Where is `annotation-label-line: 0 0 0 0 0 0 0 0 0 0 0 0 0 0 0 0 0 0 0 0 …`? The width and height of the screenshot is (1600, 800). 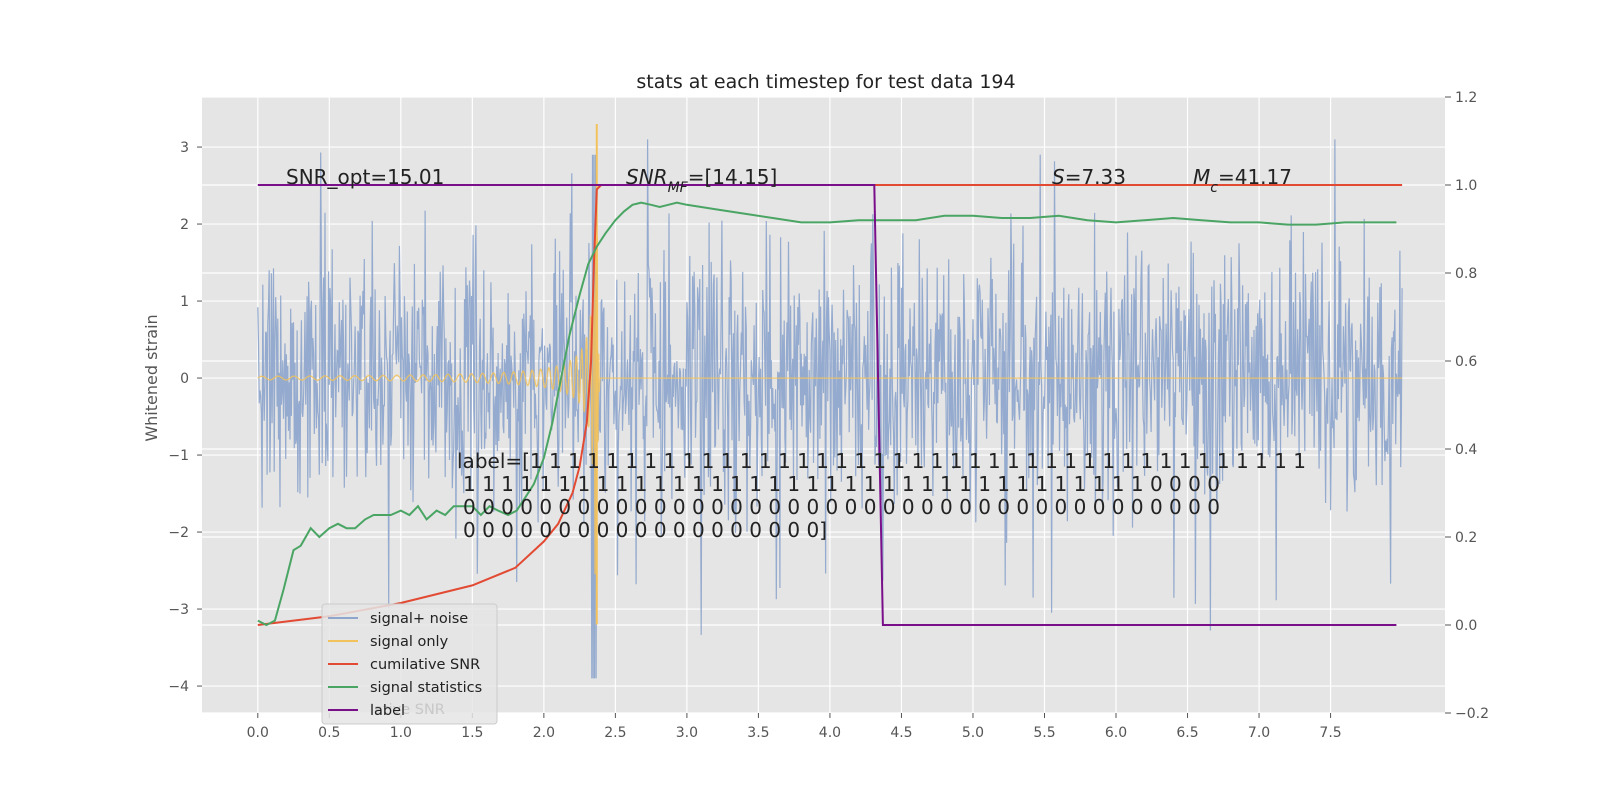 annotation-label-line: 0 0 0 0 0 0 0 0 0 0 0 0 0 0 0 0 0 0 0 0 … is located at coordinates (841, 507).